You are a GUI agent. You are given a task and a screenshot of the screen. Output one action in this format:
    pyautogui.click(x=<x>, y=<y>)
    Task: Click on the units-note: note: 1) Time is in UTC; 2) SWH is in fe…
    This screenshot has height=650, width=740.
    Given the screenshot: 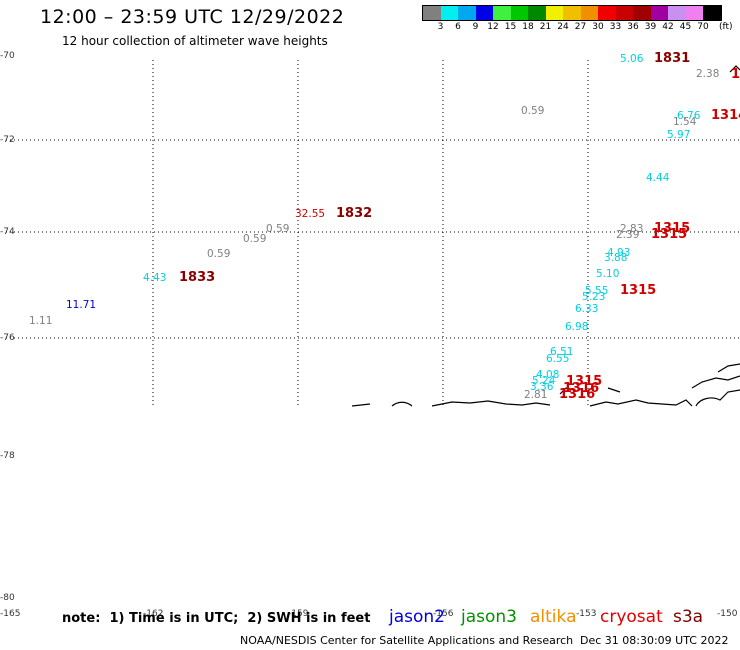 What is the action you would take?
    pyautogui.click(x=216, y=618)
    